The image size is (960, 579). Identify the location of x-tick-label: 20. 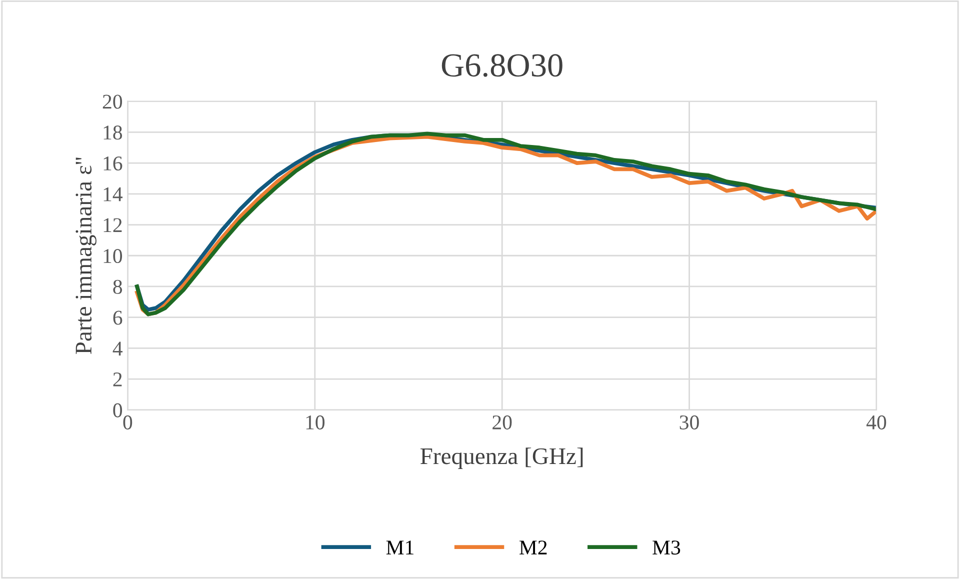
(502, 422).